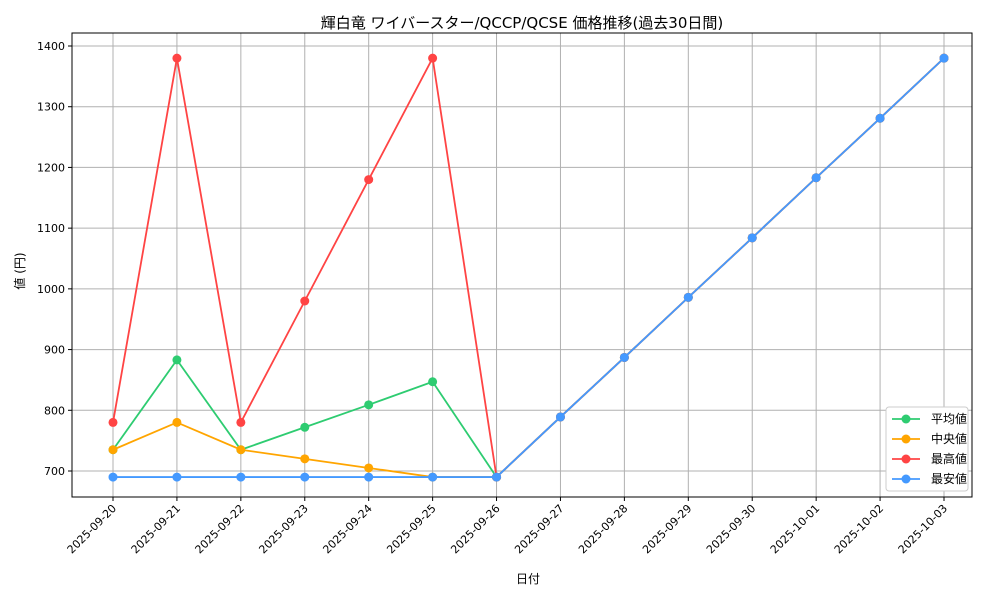 Image resolution: width=1000 pixels, height=600 pixels. I want to click on x-tick-label: 2025-09-27, so click(539, 529).